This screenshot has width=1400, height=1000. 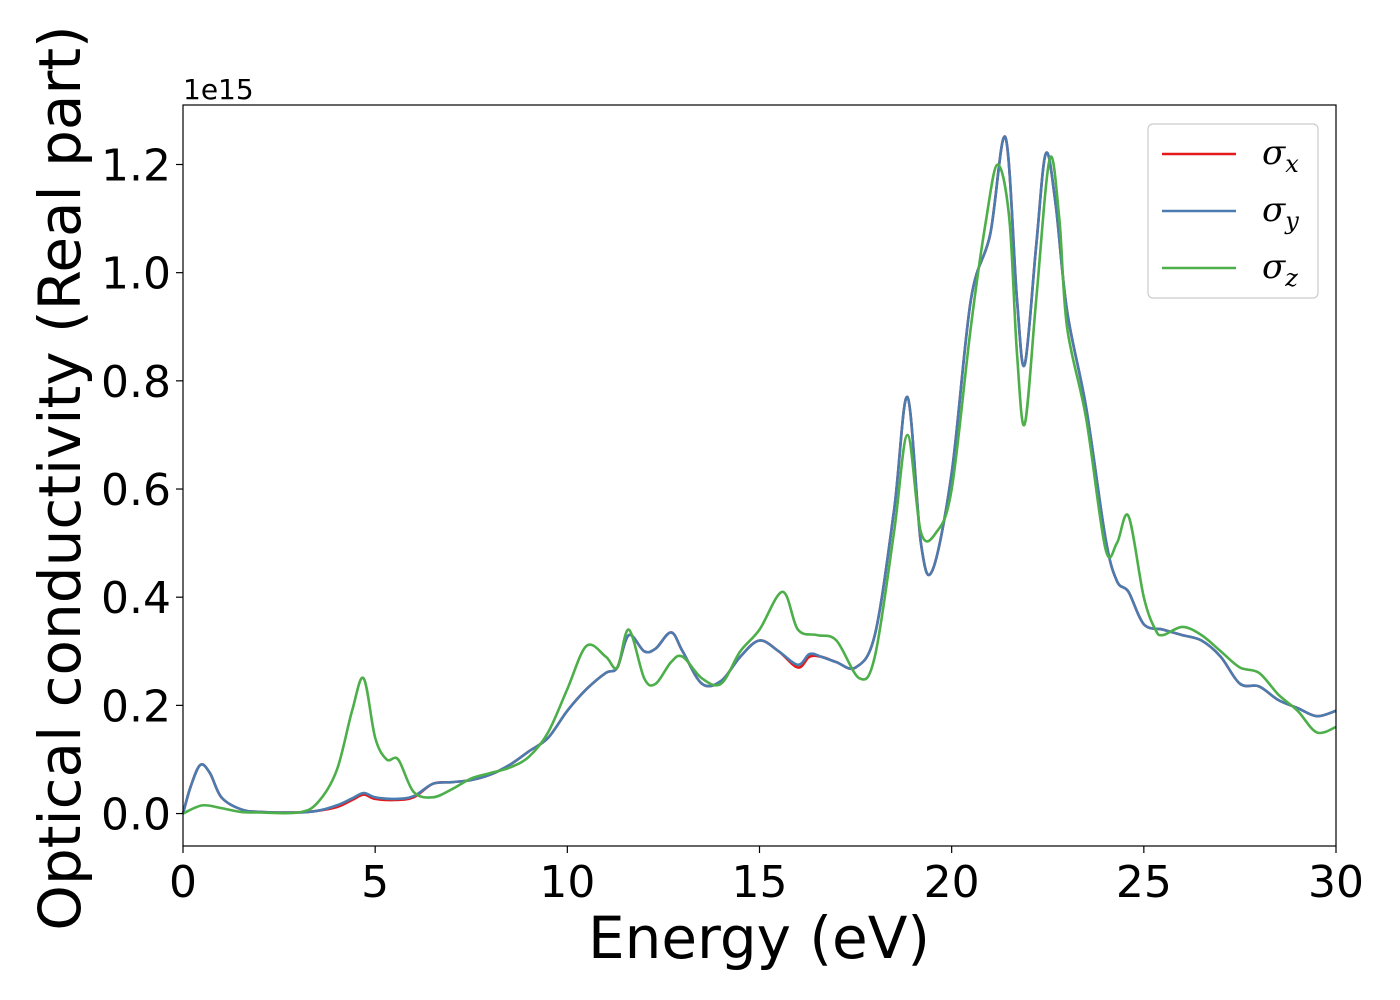 What do you see at coordinates (218, 89) in the screenshot?
I see `y-offset-label: 1e15` at bounding box center [218, 89].